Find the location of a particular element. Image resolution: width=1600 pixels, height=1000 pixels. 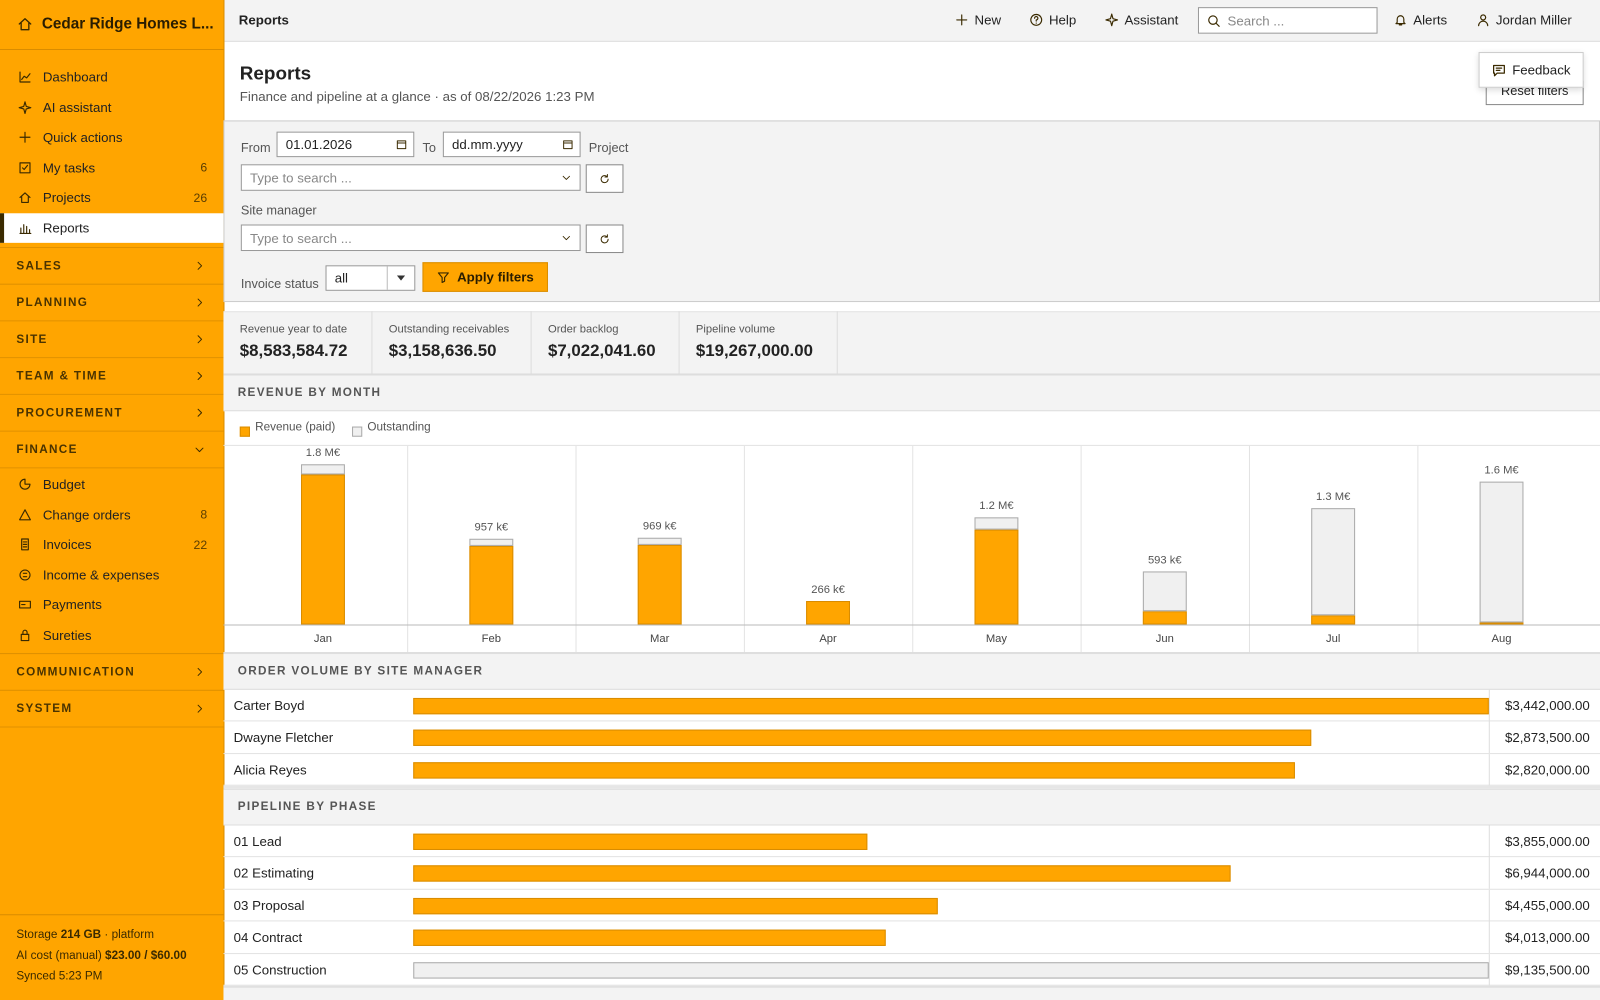

bar-total-label: 969 k€ is located at coordinates (659, 526).